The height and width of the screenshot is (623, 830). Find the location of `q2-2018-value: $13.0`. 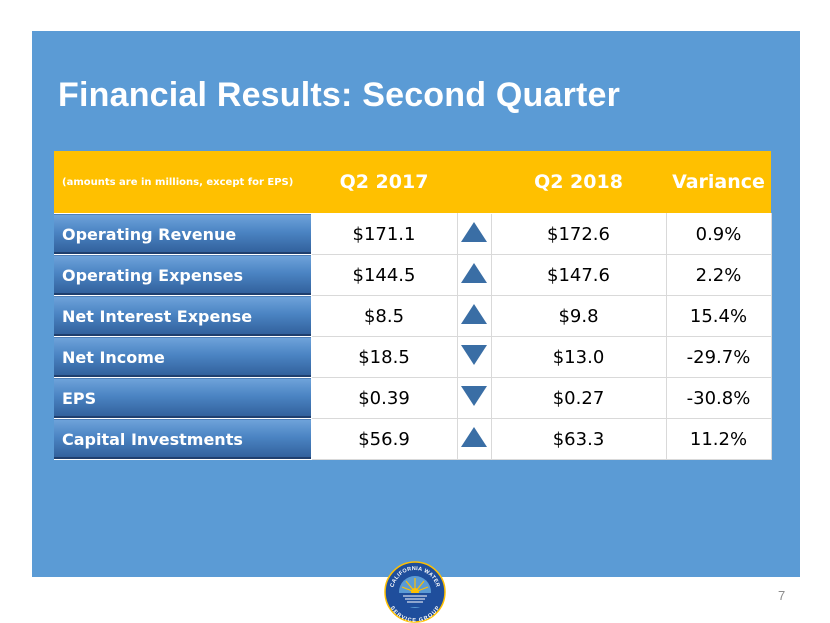

q2-2018-value: $13.0 is located at coordinates (578, 357).